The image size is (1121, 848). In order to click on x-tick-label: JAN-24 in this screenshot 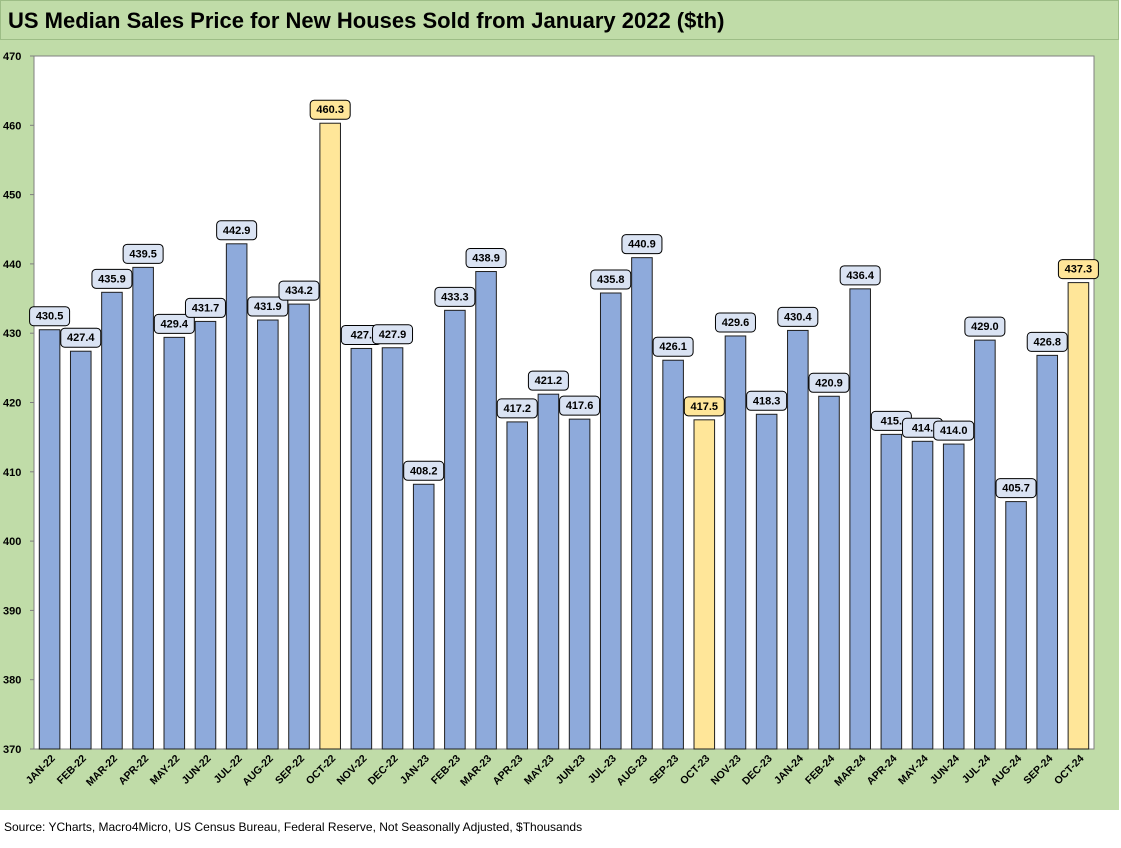, I will do `click(789, 770)`.